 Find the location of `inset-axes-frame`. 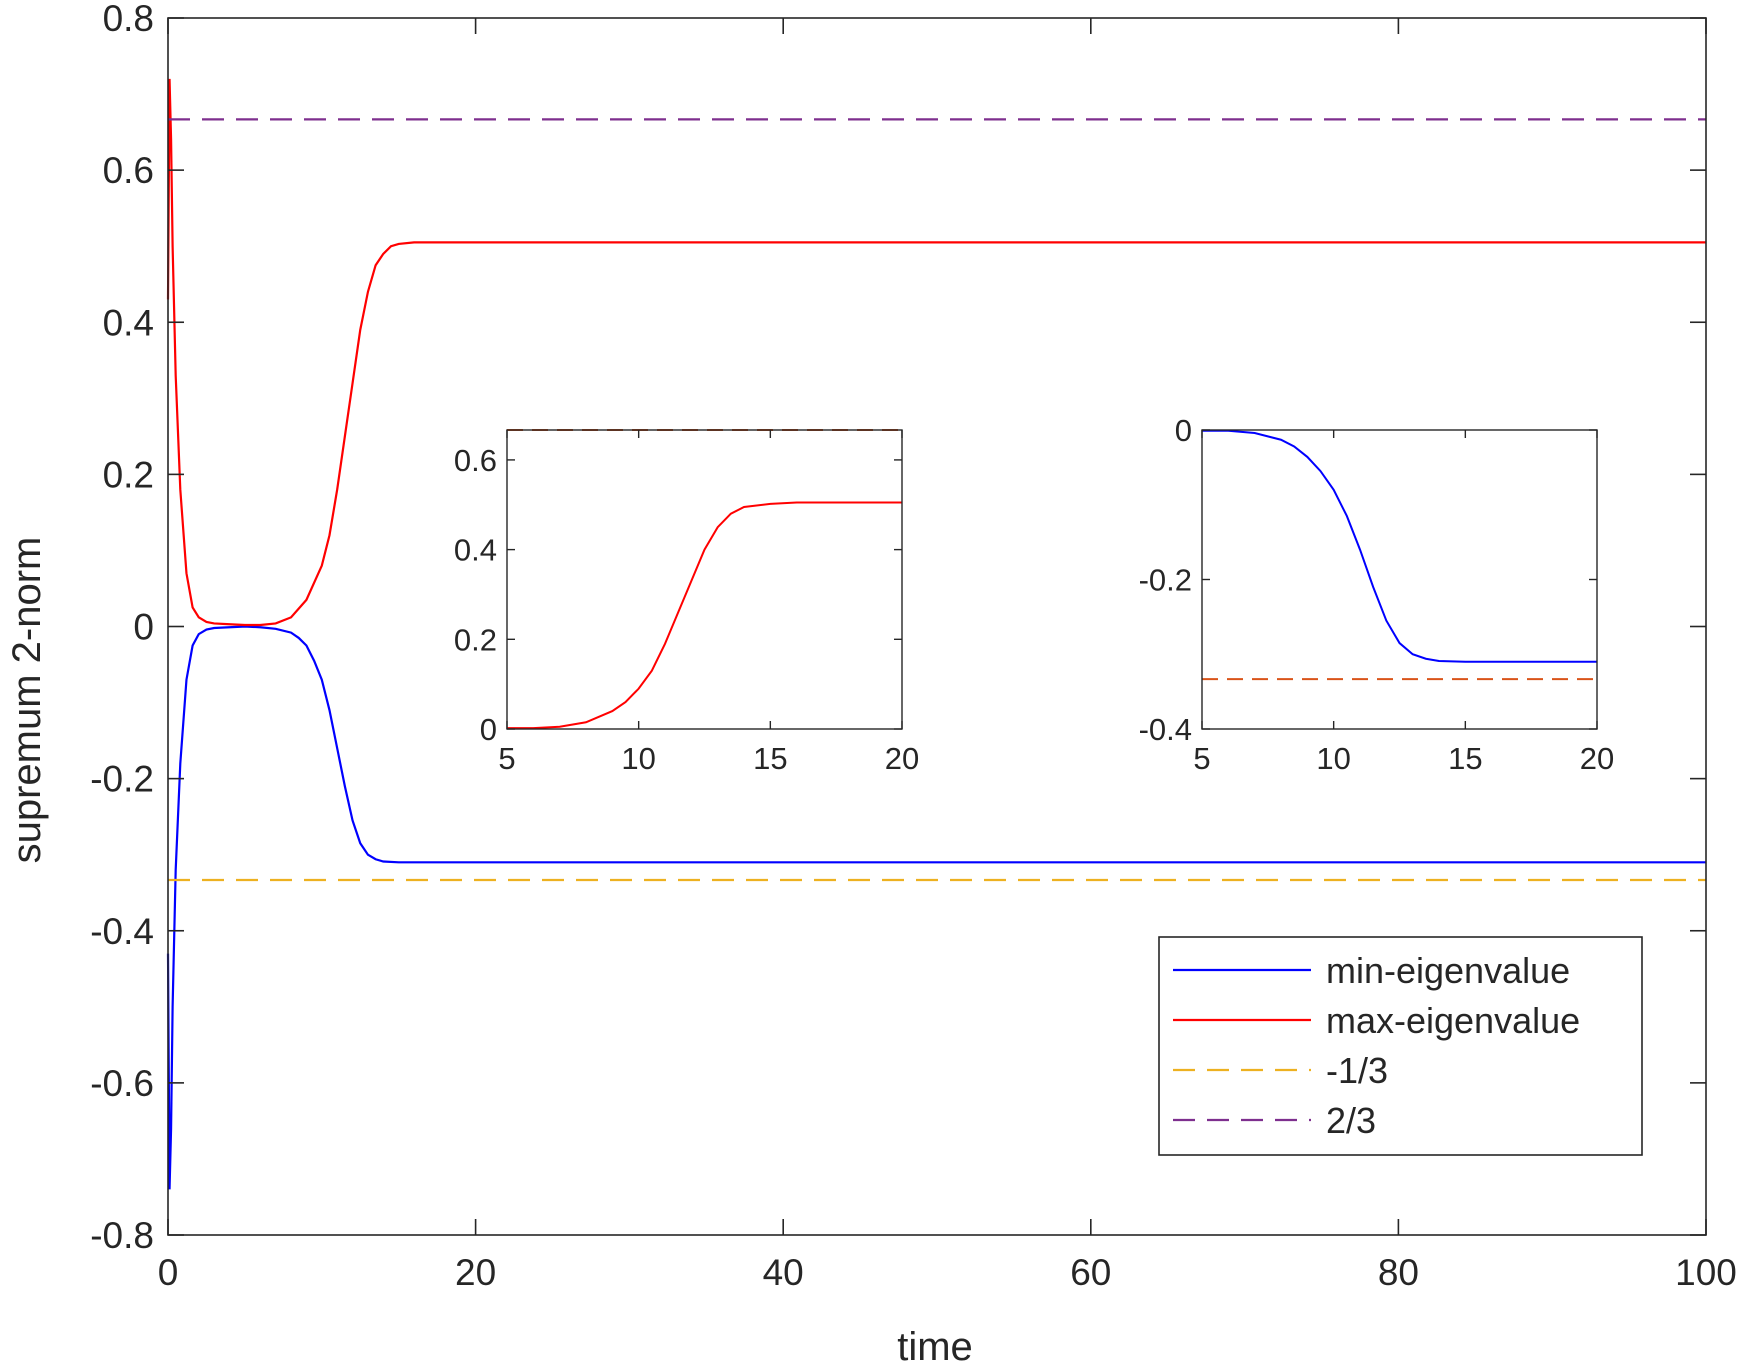

inset-axes-frame is located at coordinates (704, 579).